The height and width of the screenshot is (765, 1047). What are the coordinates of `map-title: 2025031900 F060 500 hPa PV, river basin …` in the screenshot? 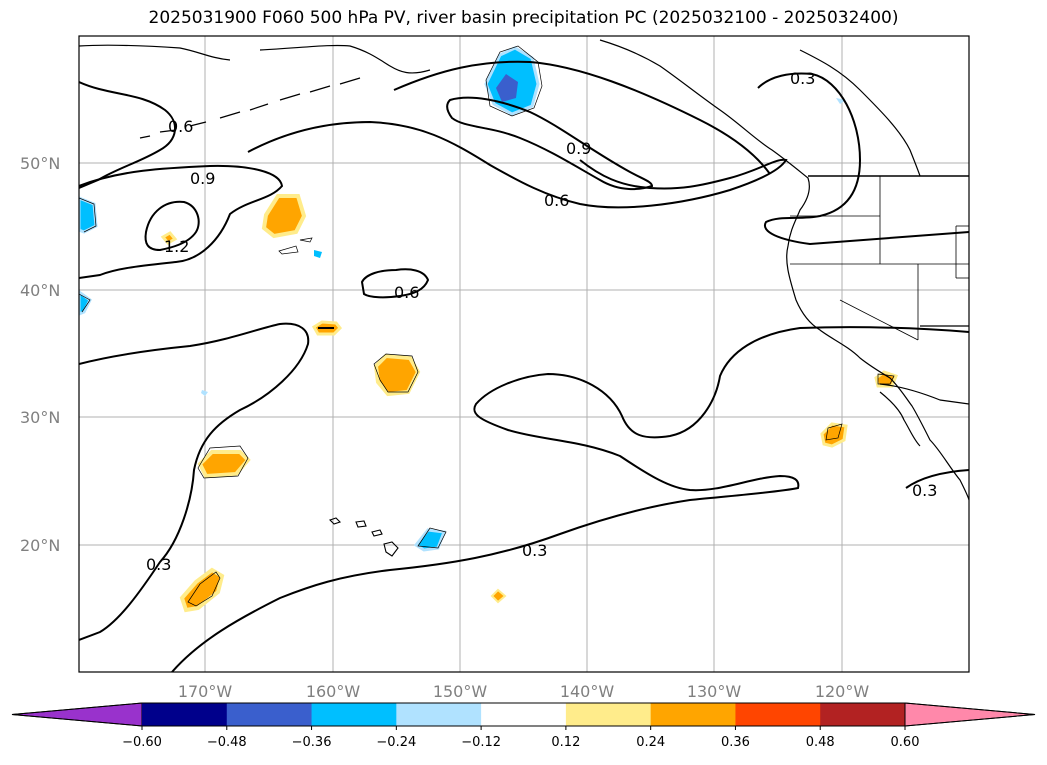 It's located at (523, 18).